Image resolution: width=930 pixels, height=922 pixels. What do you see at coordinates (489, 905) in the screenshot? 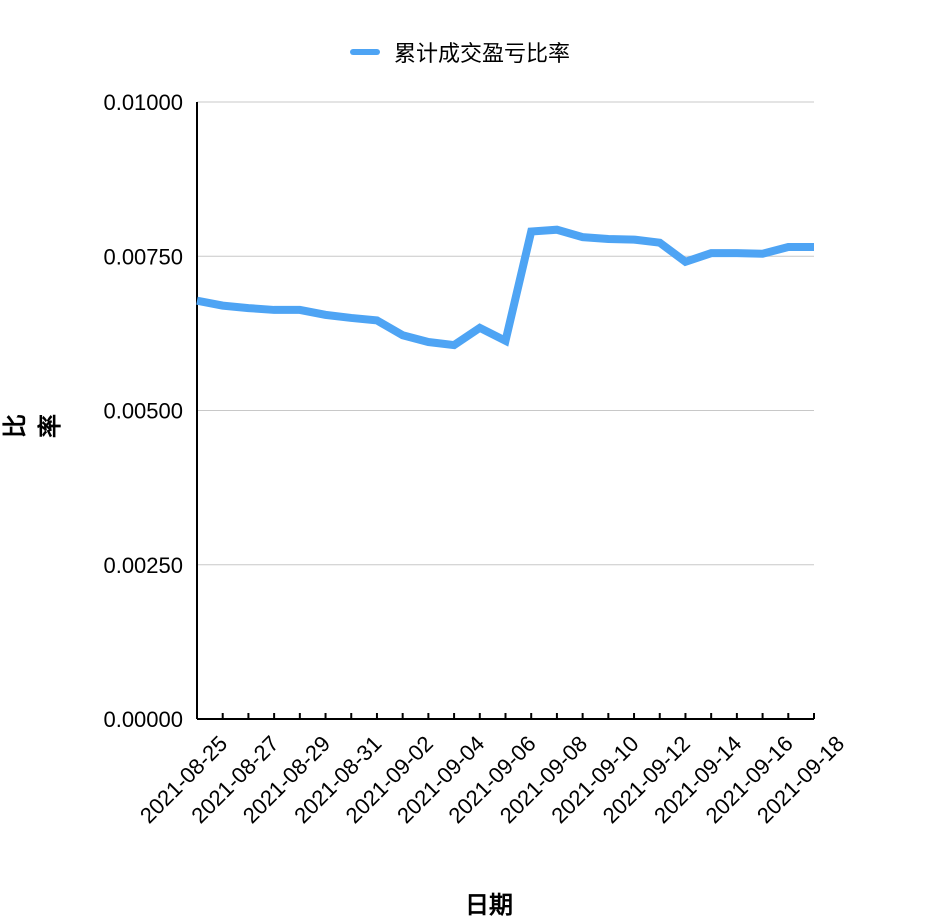
I see `x-axis-label: 日期` at bounding box center [489, 905].